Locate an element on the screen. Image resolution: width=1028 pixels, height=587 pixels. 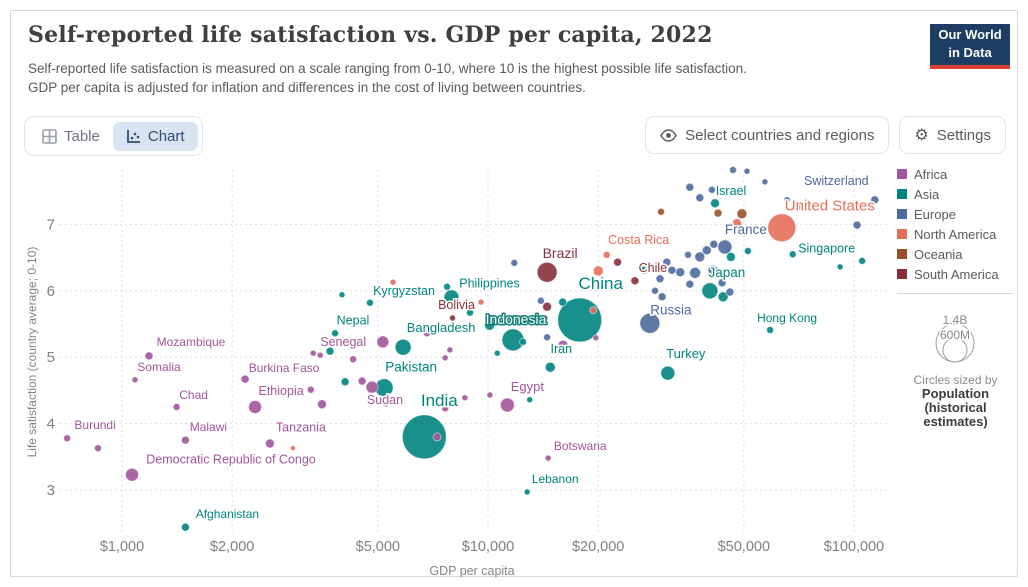
data-point-bolivia is located at coordinates (452, 318).